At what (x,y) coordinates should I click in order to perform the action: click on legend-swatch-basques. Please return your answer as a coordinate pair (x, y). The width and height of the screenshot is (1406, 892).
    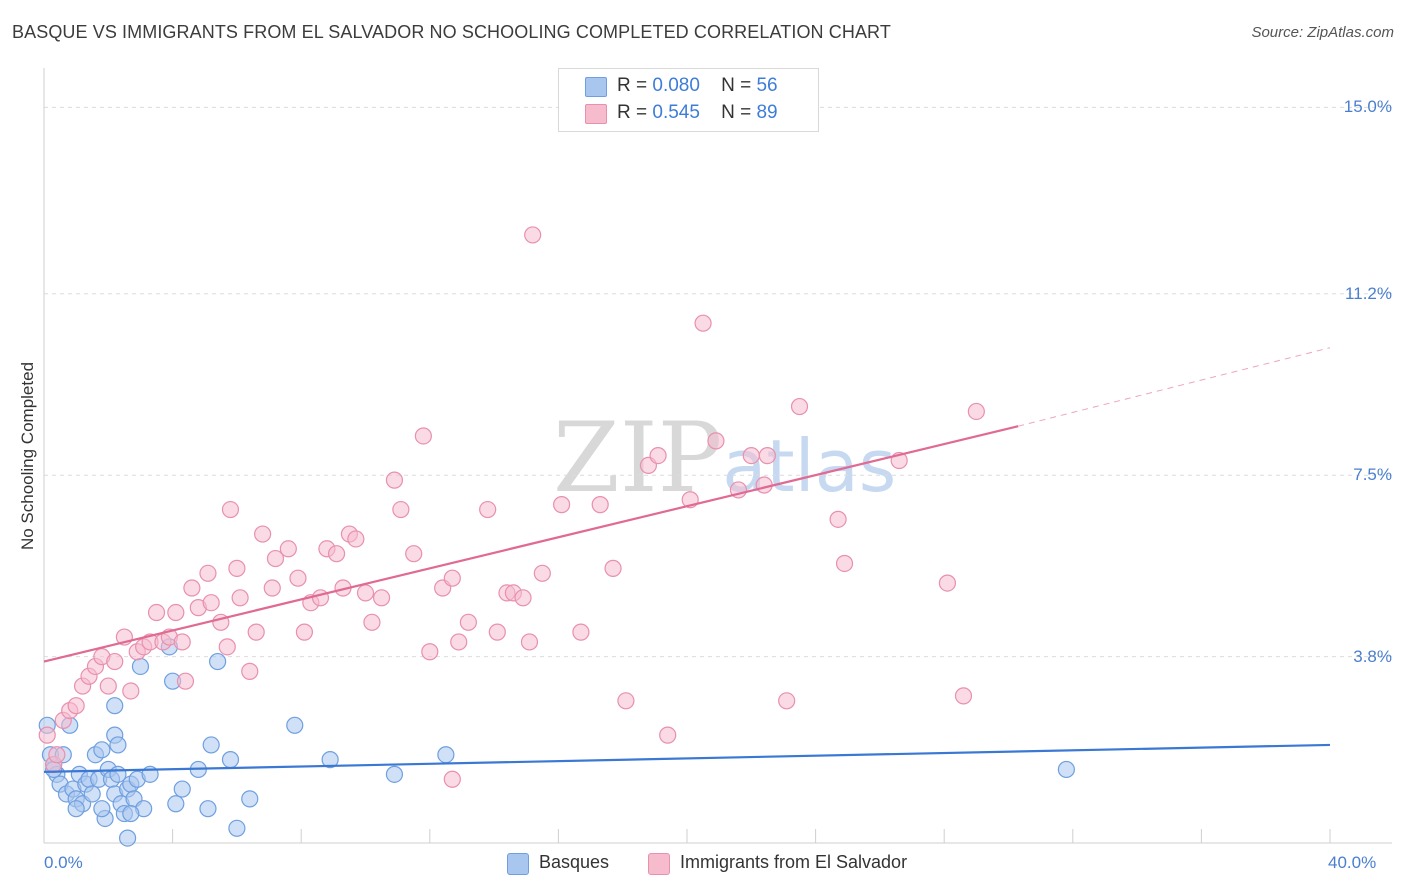
    Looking at the image, I should click on (596, 87).